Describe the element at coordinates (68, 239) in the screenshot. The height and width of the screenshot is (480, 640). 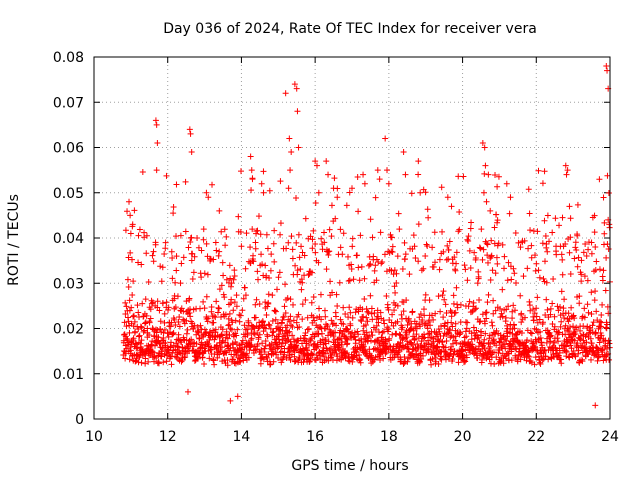
I see `y-tick-label: 0.04` at that location.